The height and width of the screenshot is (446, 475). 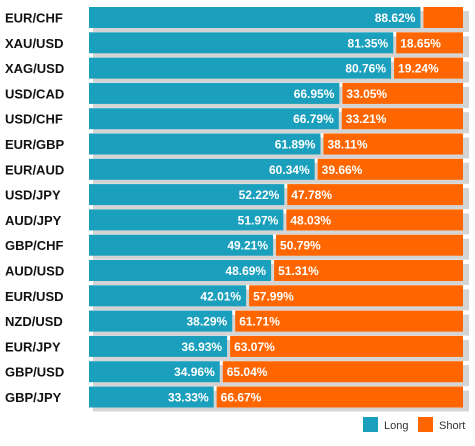 I want to click on y-tick-label: GBP/USD, so click(x=34, y=372).